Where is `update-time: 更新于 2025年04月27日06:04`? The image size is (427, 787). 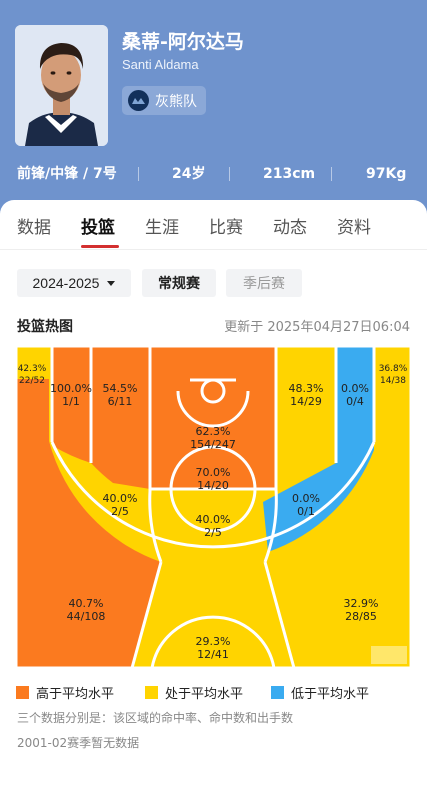 update-time: 更新于 2025年04月27日06:04 is located at coordinates (317, 327).